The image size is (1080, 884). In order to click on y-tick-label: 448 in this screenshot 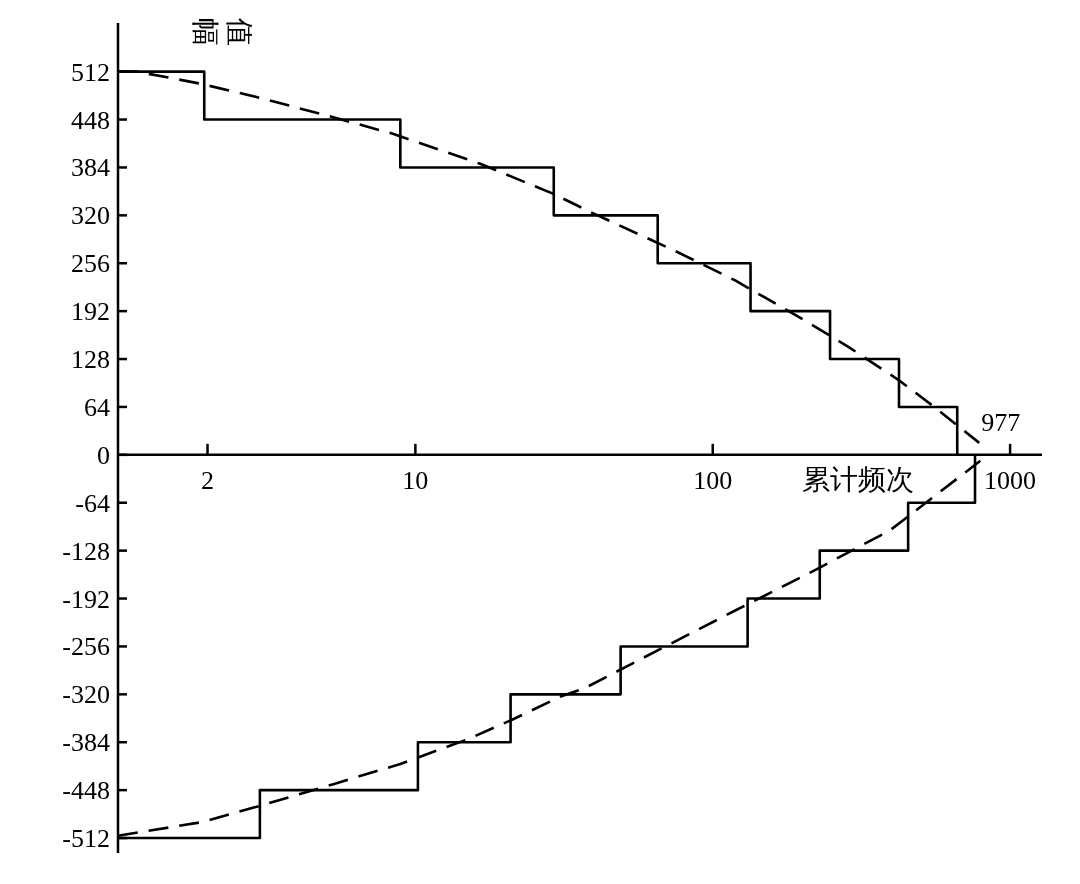, I will do `click(90, 120)`.